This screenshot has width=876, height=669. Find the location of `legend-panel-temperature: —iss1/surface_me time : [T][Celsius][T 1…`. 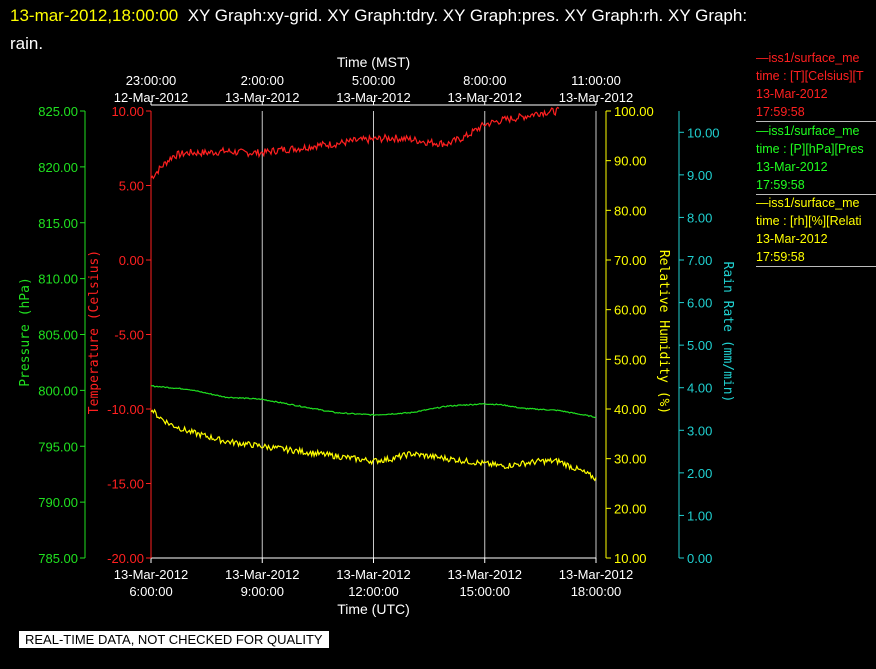

legend-panel-temperature: —iss1/surface_me time : [T][Celsius][T 1… is located at coordinates (816, 85).